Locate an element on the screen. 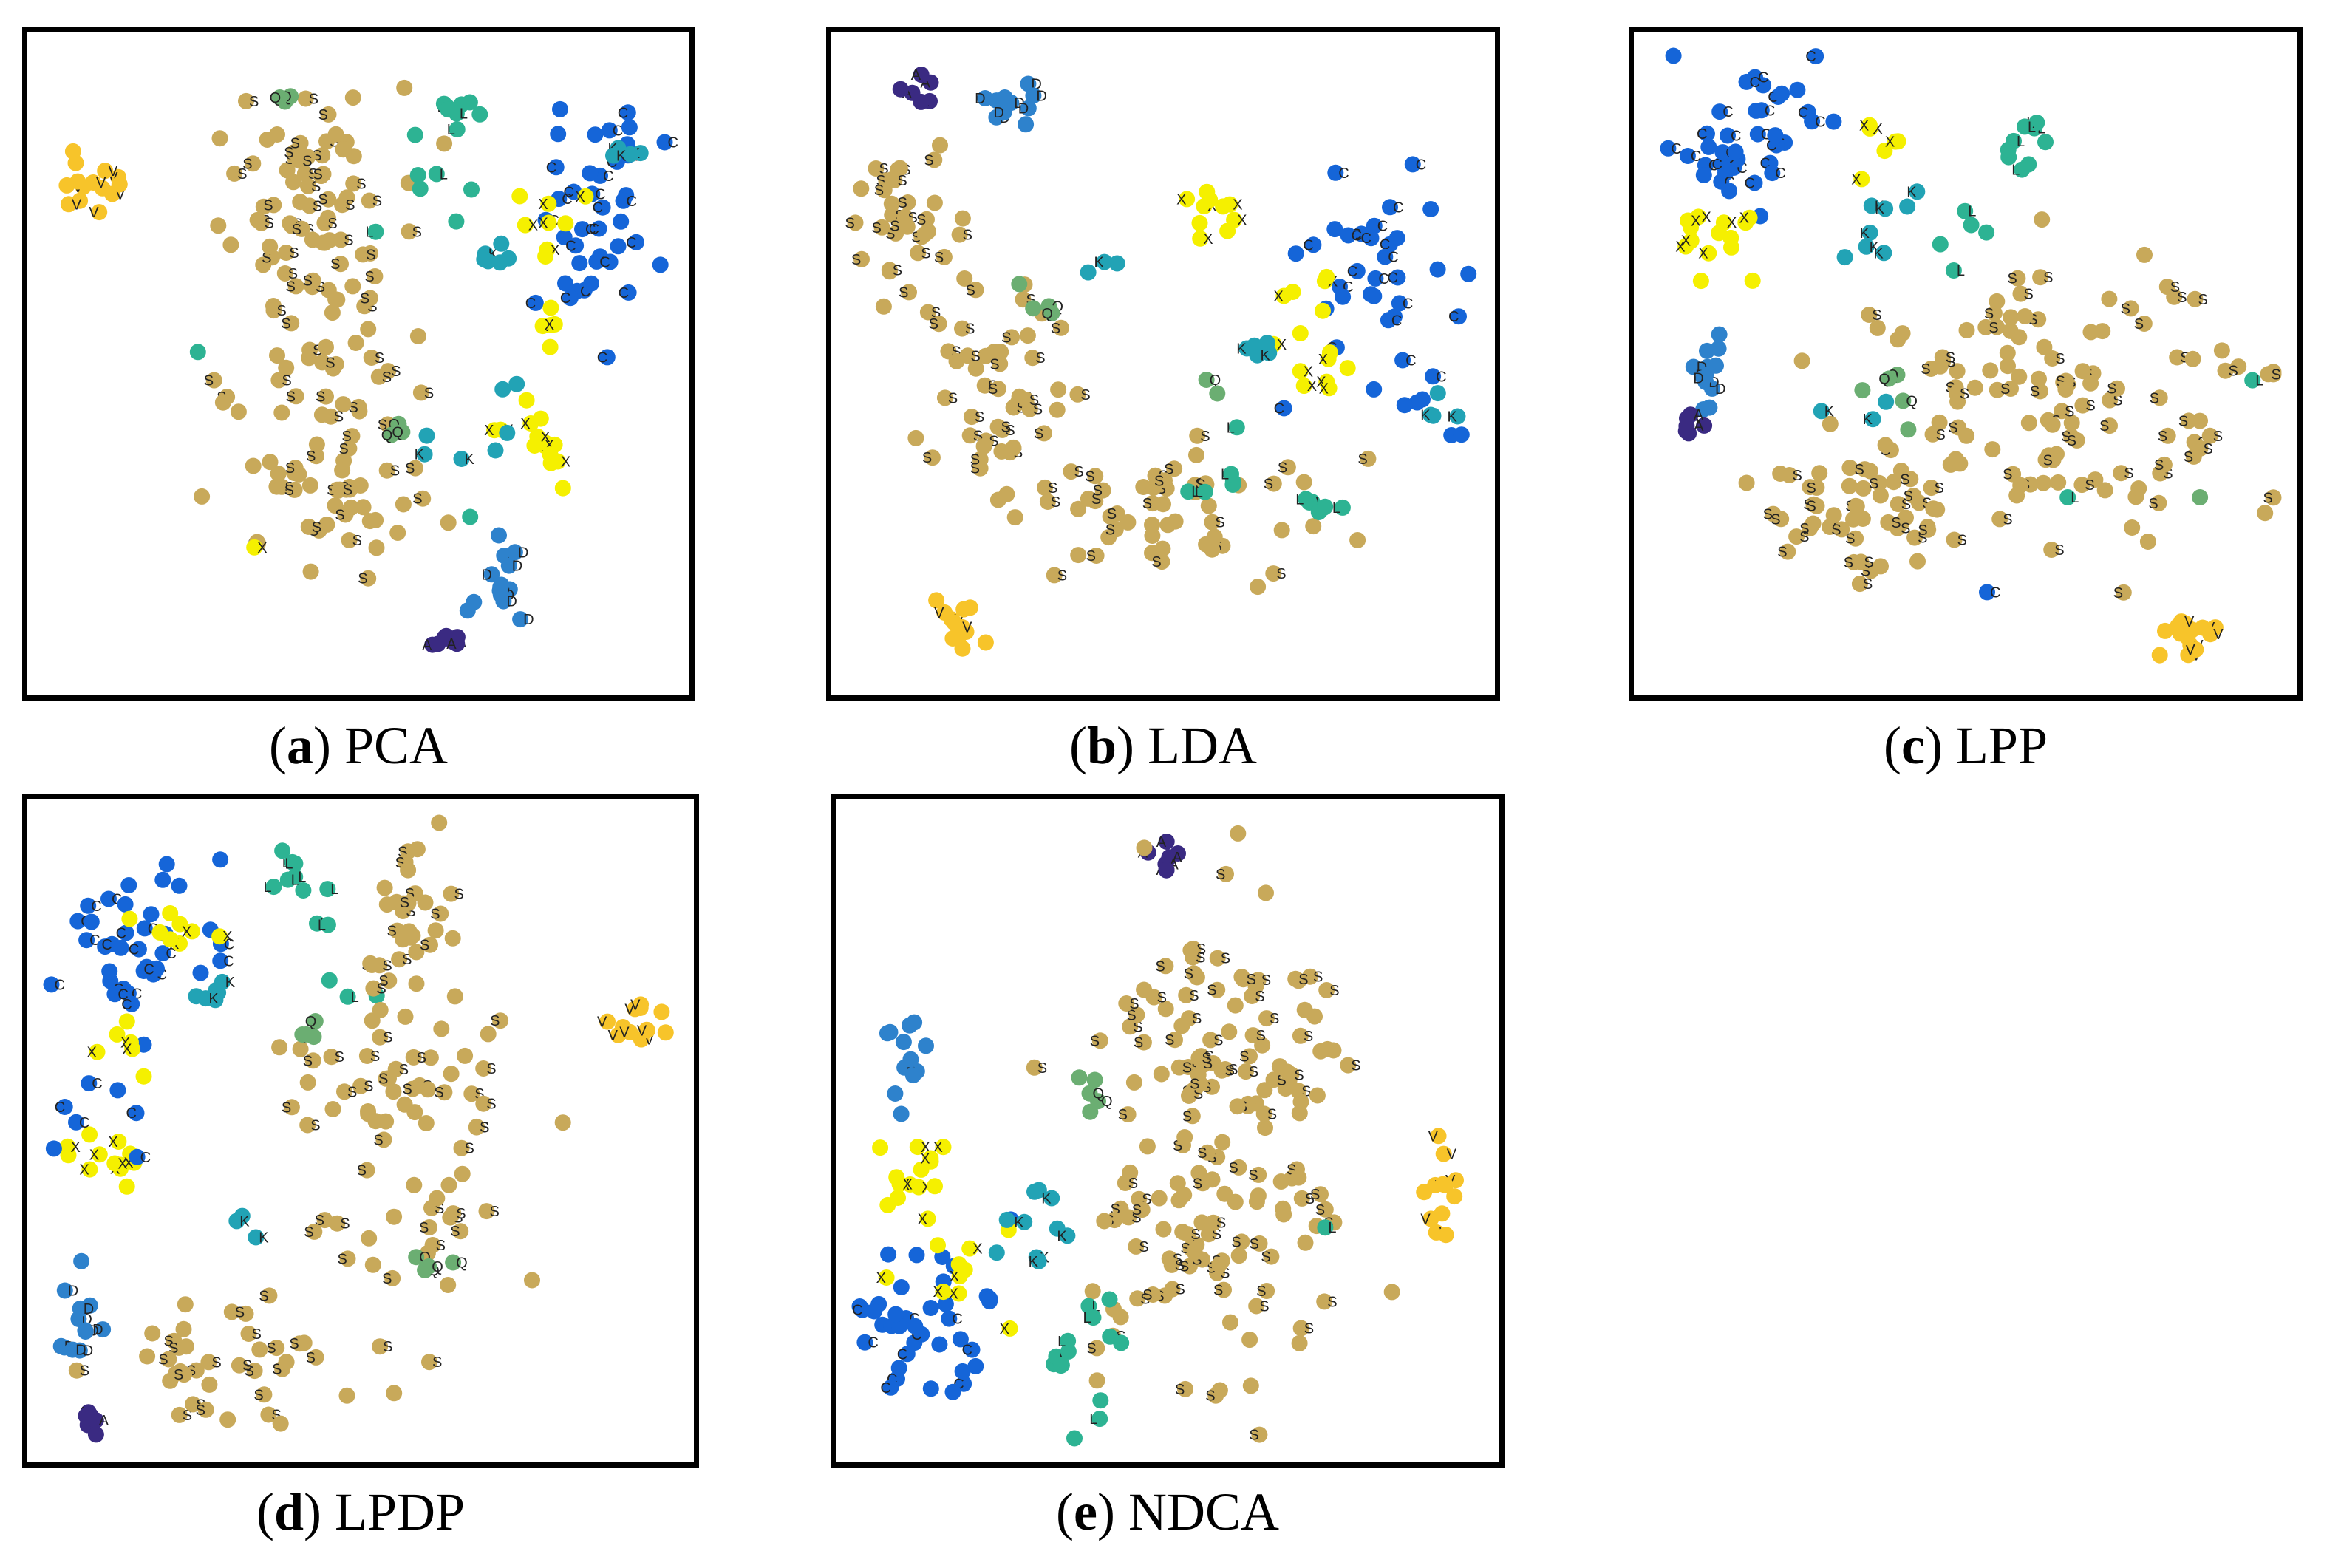 The image size is (2341, 1568). point-label: A is located at coordinates (1177, 858).